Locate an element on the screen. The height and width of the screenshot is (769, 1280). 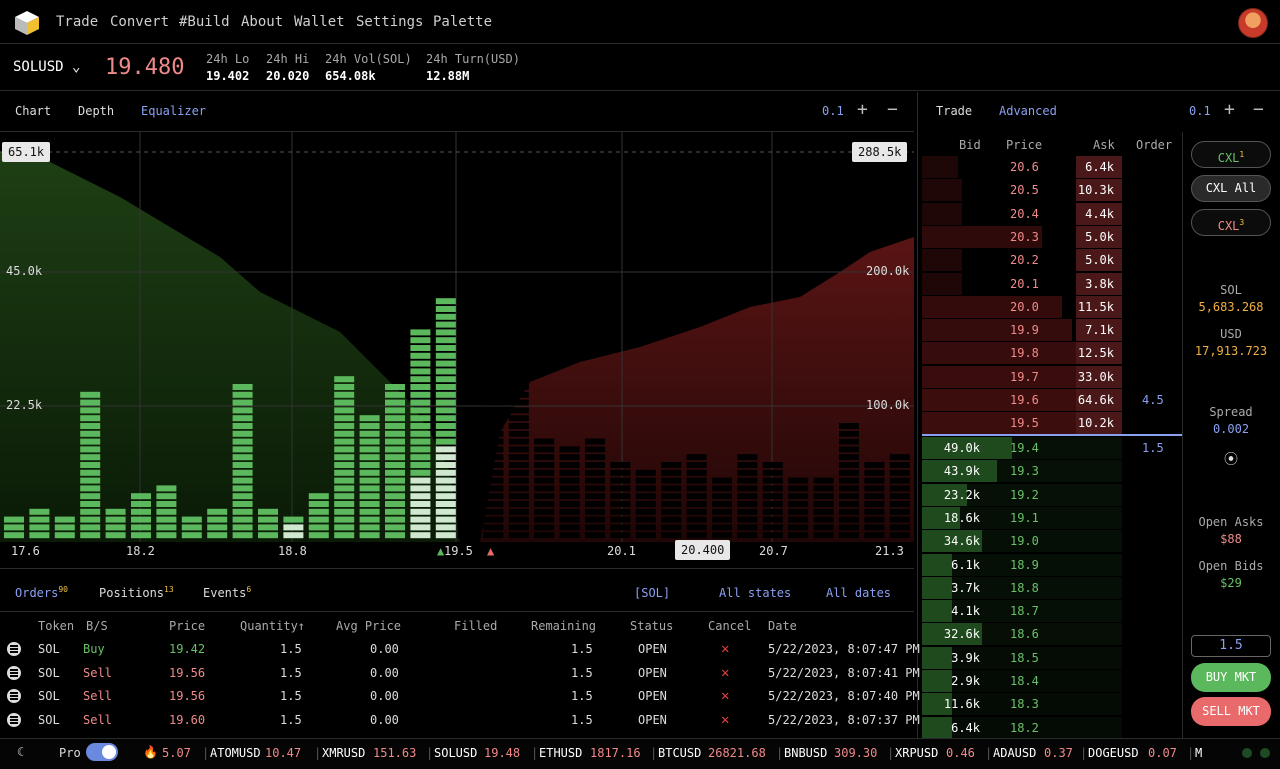
ask-price: 20.2 is located at coordinates (1024, 260).